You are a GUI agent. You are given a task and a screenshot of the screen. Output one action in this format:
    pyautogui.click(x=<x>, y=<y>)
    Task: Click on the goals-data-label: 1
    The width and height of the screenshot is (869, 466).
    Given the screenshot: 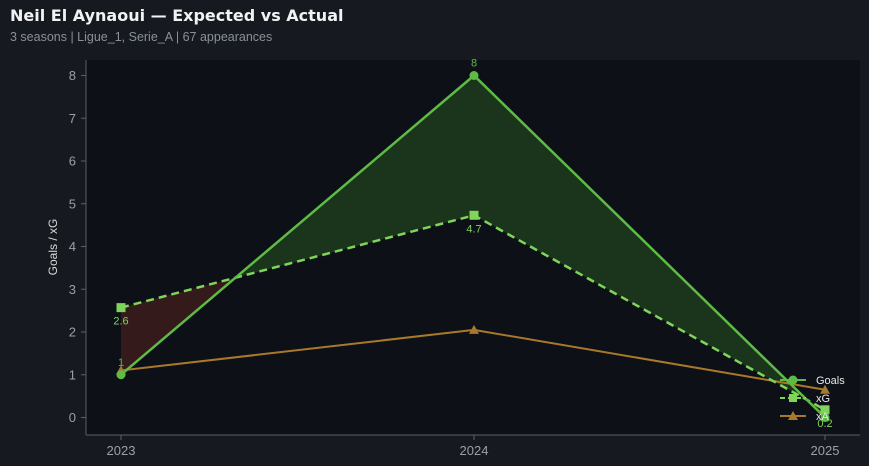 What is the action you would take?
    pyautogui.click(x=121, y=363)
    